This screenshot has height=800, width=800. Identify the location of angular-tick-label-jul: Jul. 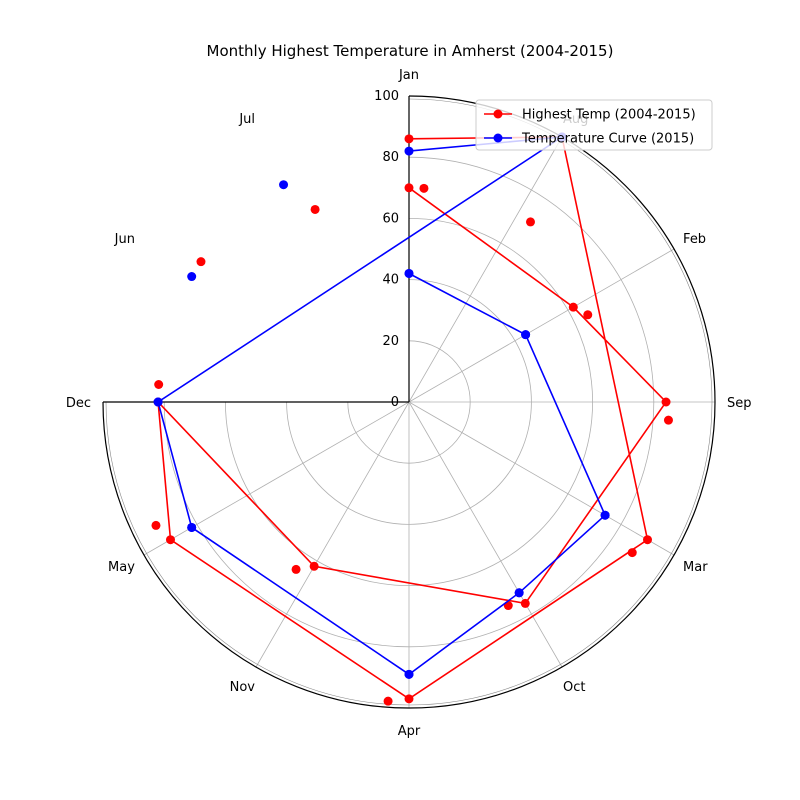
(246, 119).